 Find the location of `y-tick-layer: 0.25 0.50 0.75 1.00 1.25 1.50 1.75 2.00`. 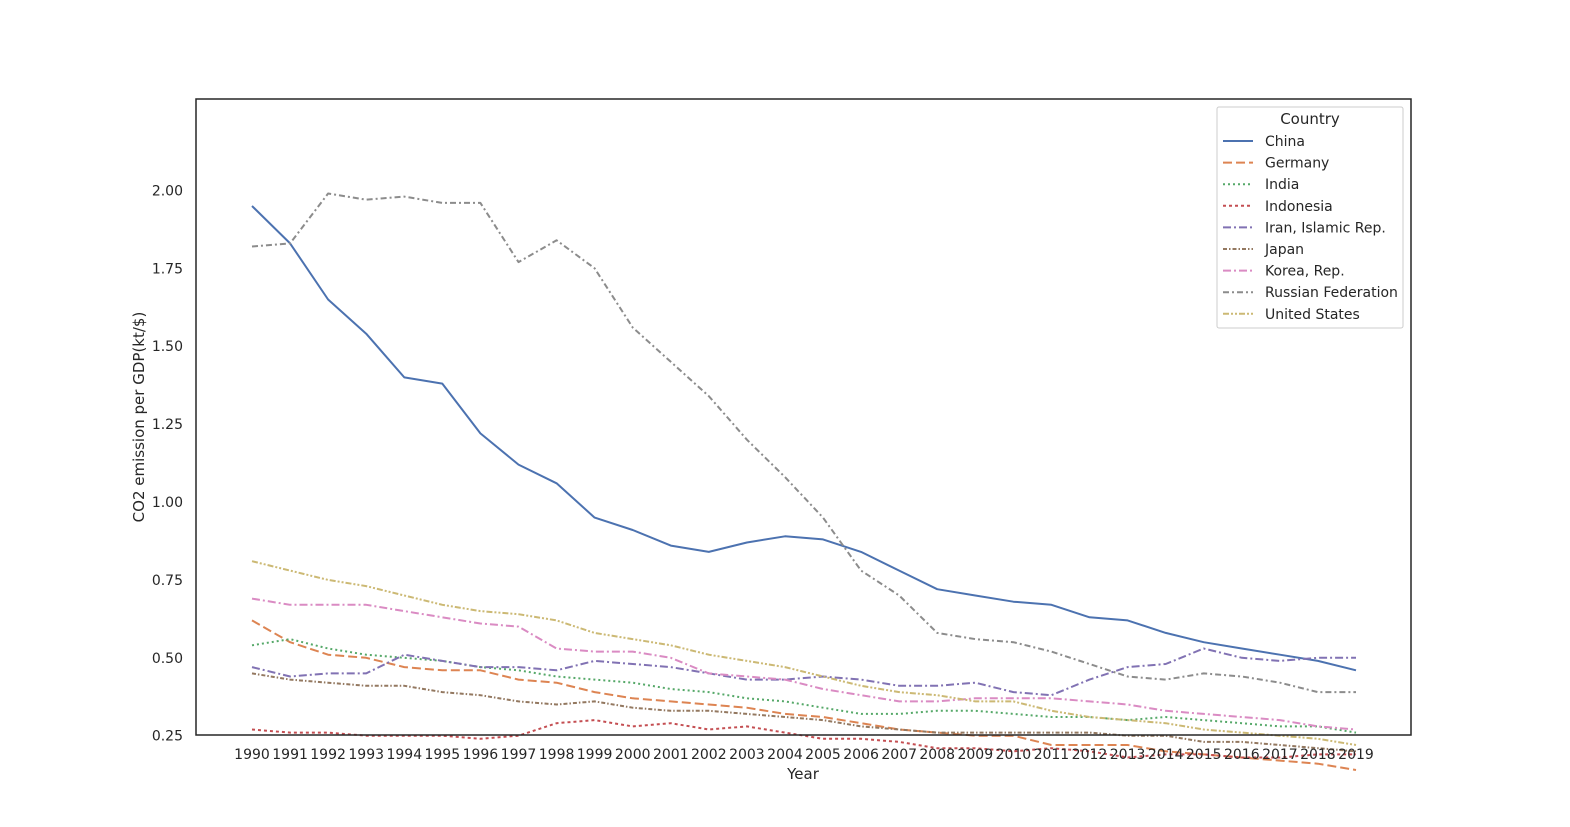

y-tick-layer: 0.25 0.50 0.75 1.00 1.25 1.50 1.75 2.00 is located at coordinates (167, 463).